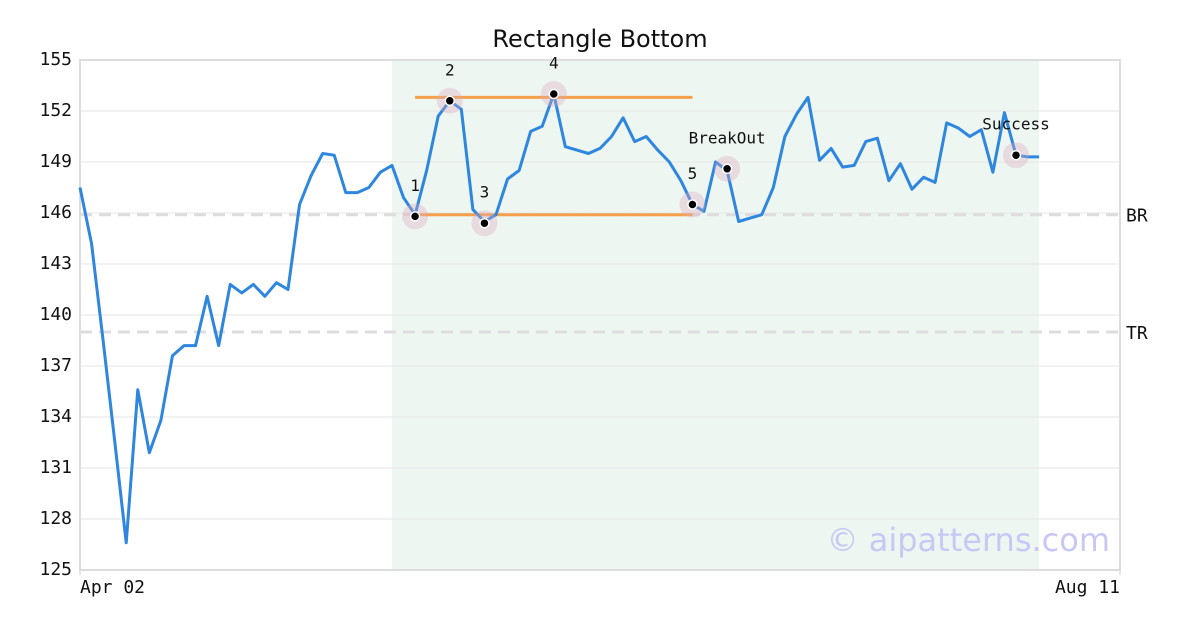 This screenshot has height=630, width=1200. Describe the element at coordinates (55, 416) in the screenshot. I see `y-tick-label: 134` at that location.